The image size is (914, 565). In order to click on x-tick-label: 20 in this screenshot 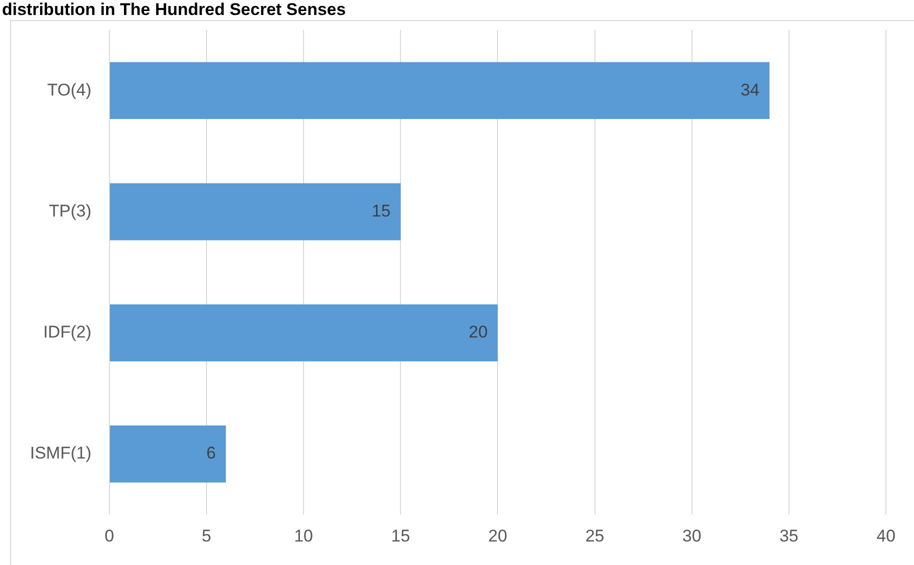, I will do `click(498, 536)`.